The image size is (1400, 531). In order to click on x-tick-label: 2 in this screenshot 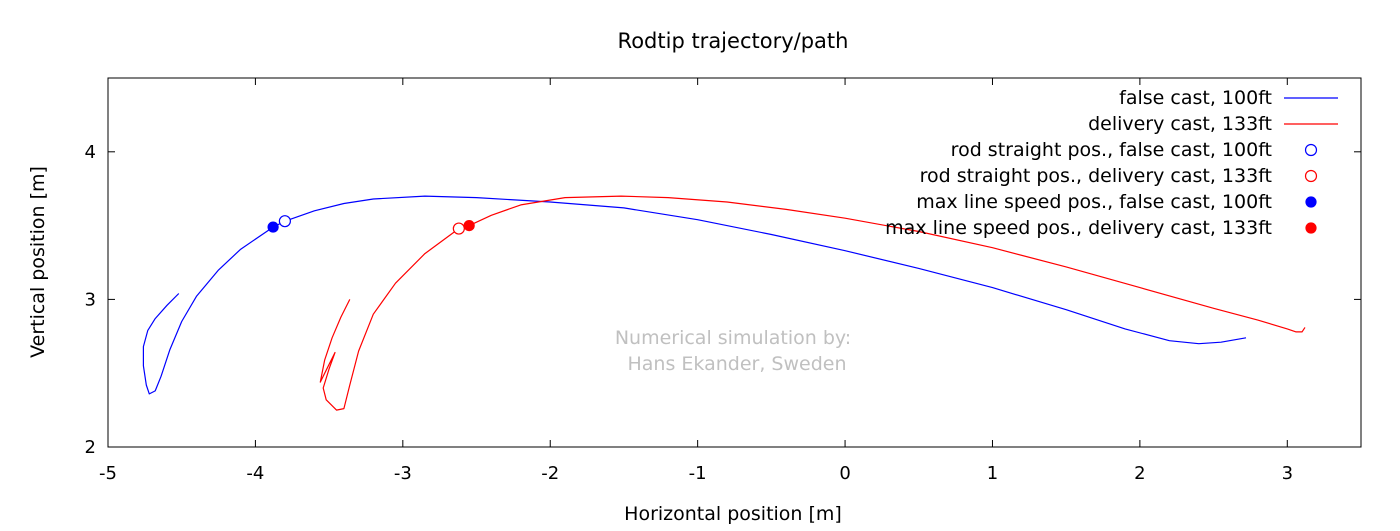, I will do `click(1139, 473)`.